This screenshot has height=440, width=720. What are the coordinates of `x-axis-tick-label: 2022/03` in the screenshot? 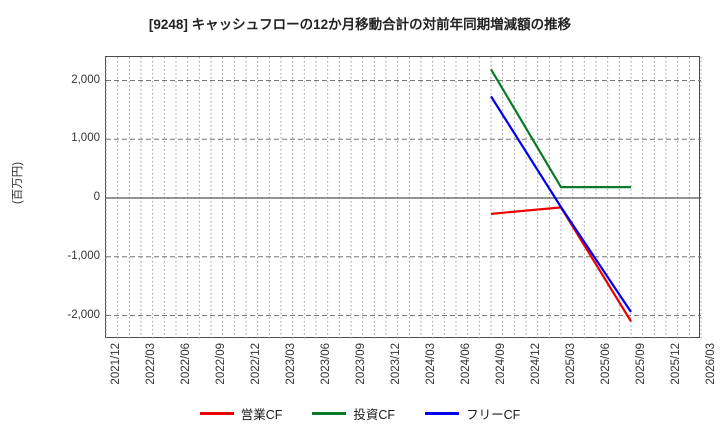 It's located at (151, 364).